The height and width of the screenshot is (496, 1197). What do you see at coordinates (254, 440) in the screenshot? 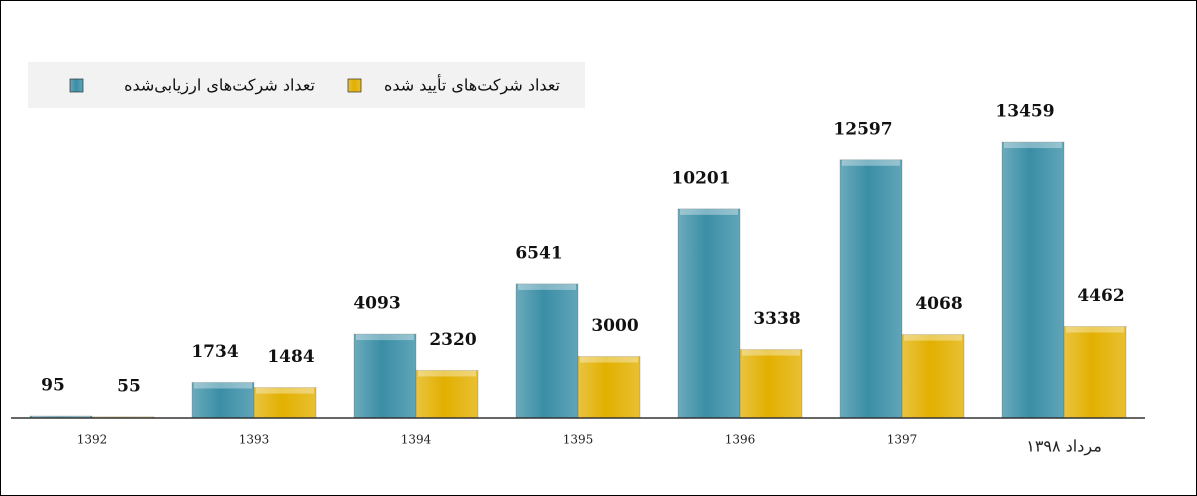
I see `x-tick-label: 1393` at bounding box center [254, 440].